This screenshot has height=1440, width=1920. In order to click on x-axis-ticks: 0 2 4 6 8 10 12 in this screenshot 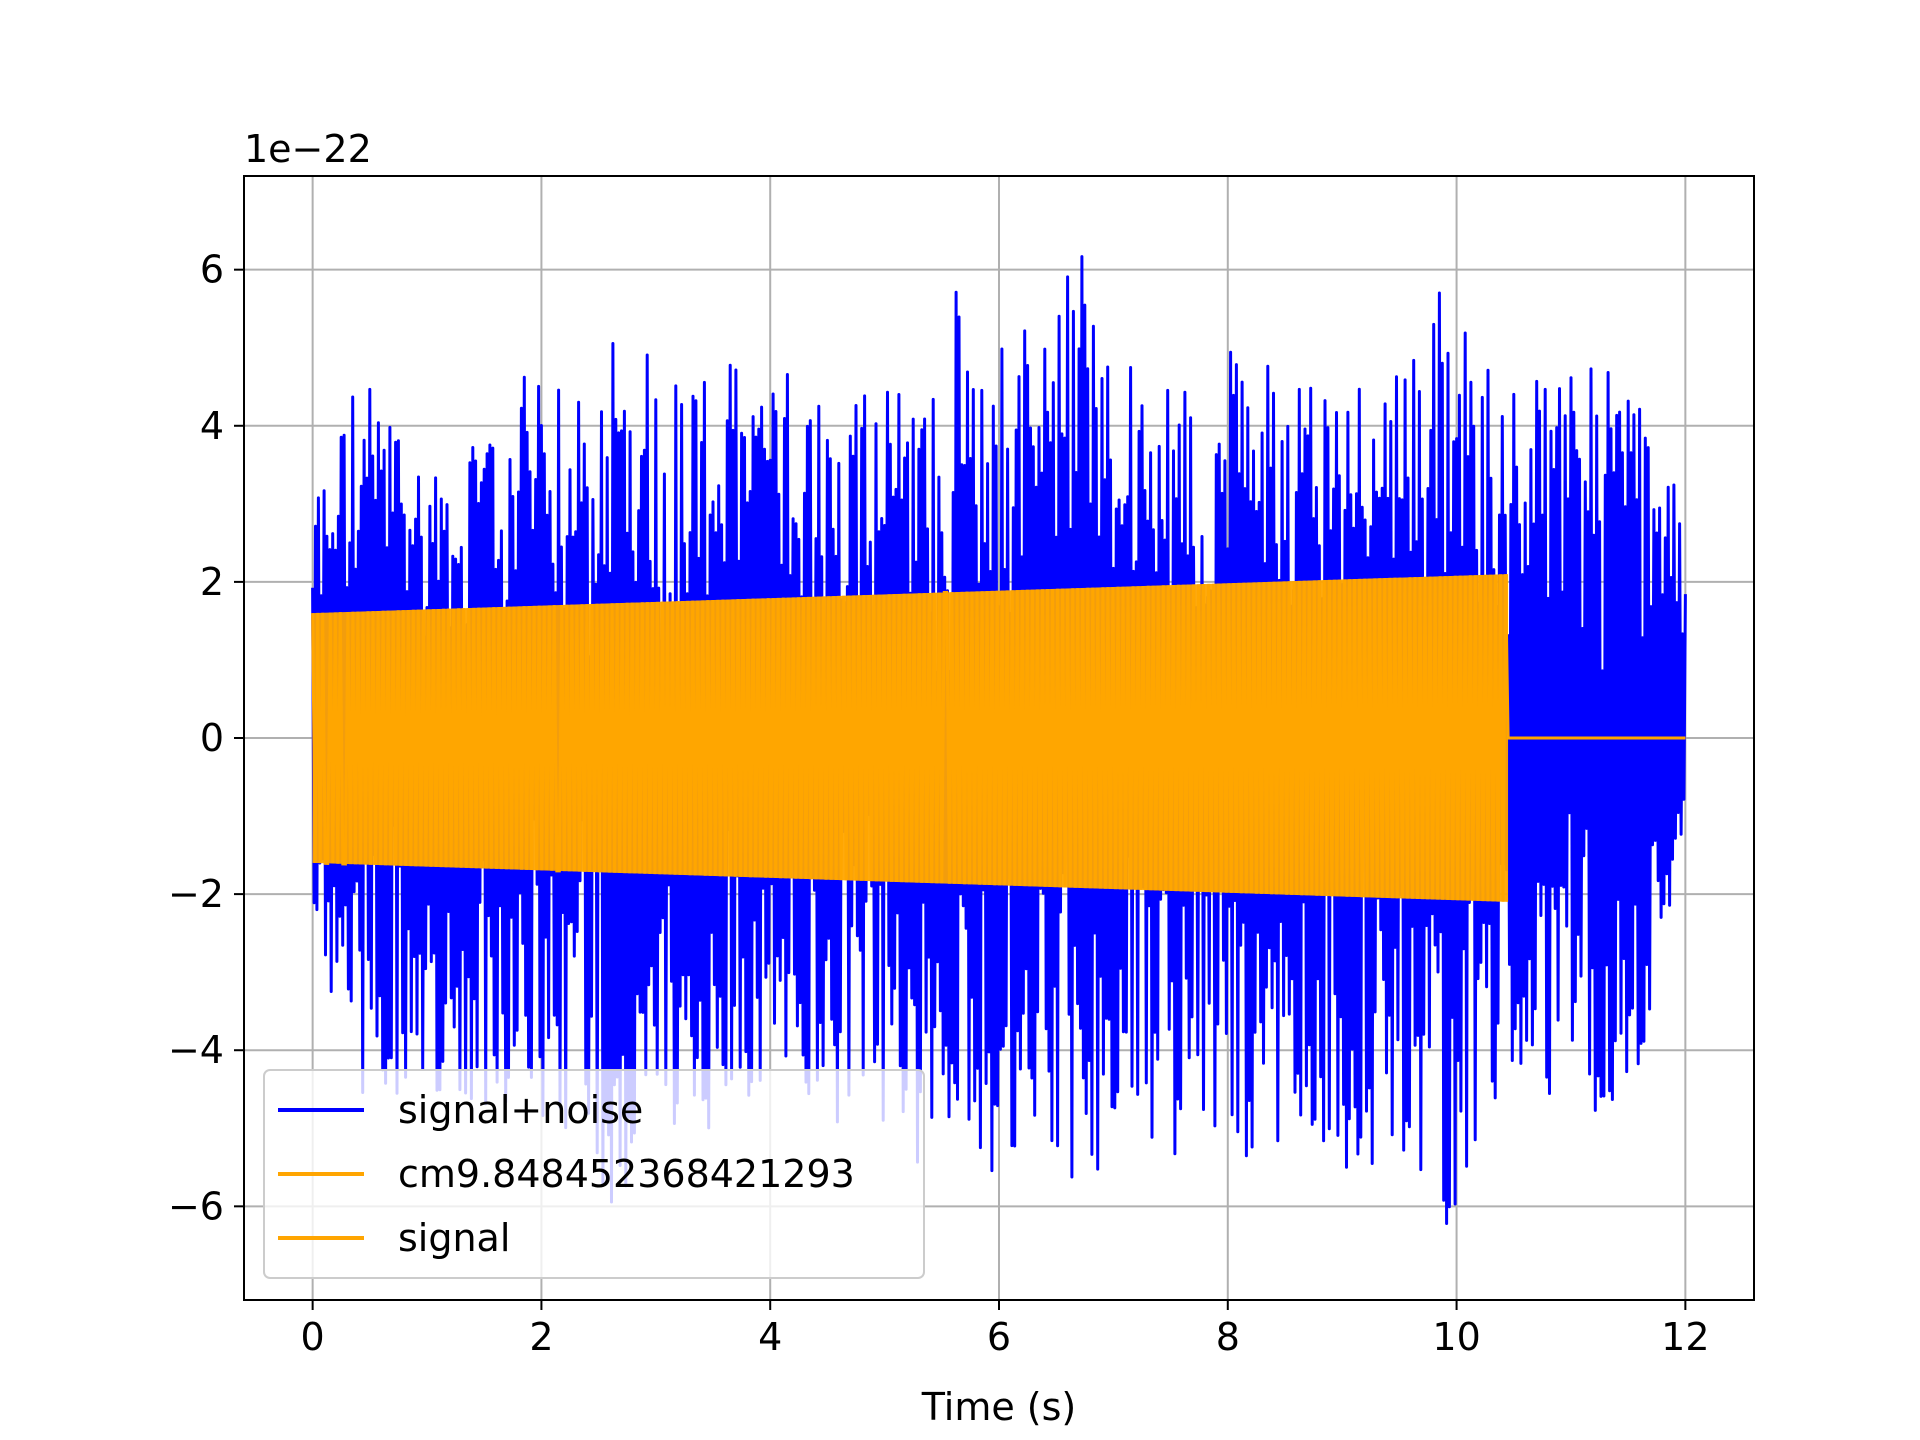, I will do `click(1005, 1329)`.